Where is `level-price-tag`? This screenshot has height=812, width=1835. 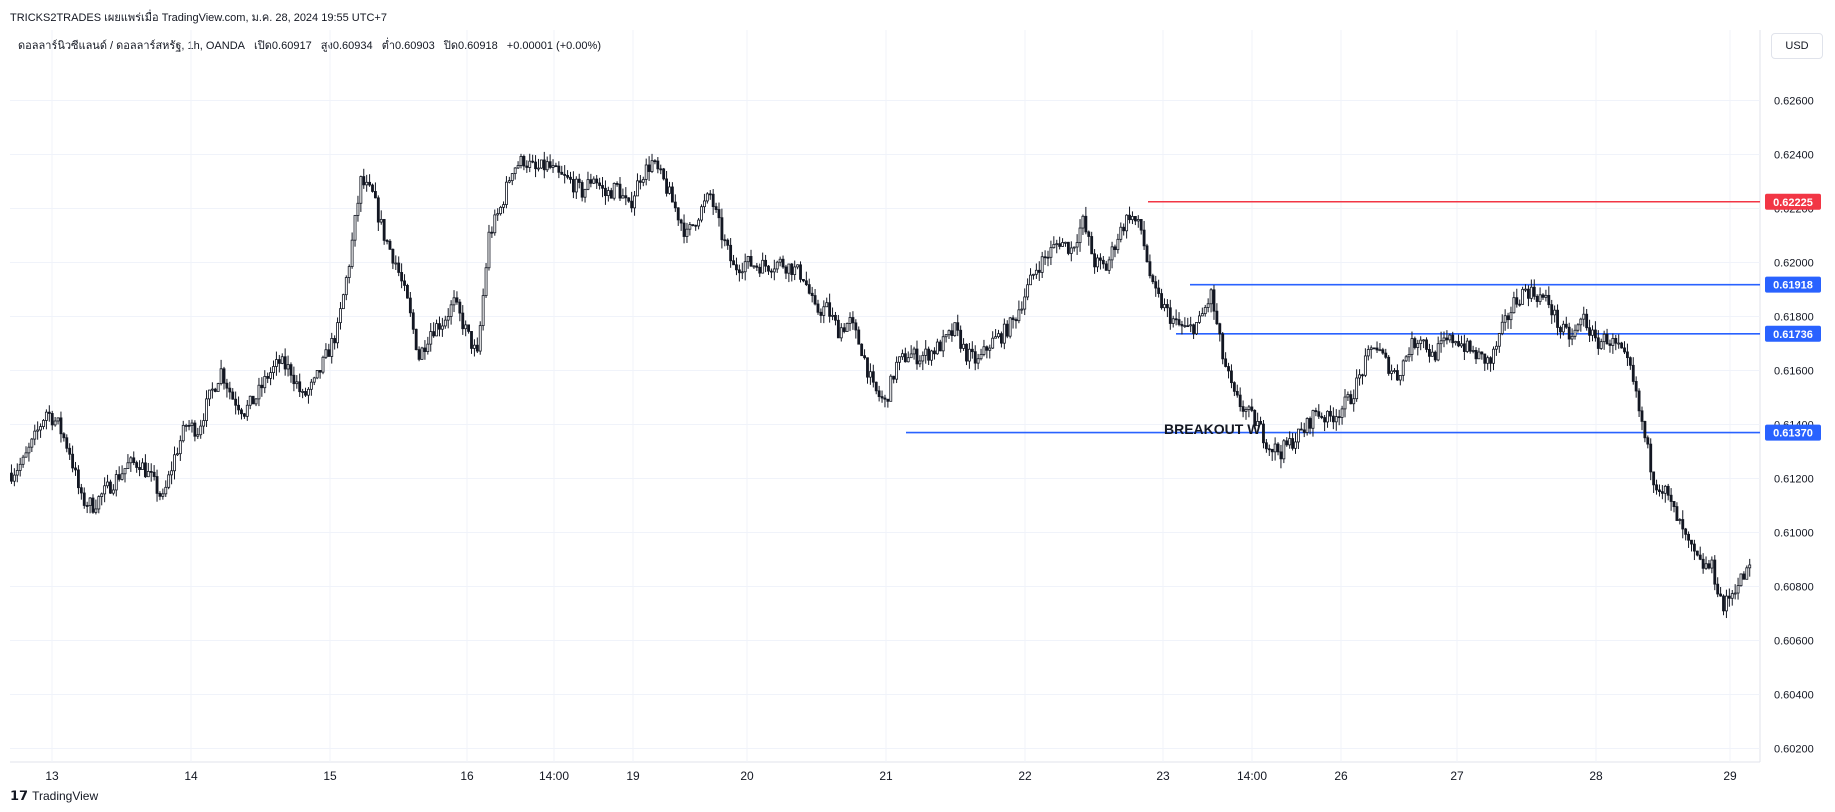
level-price-tag is located at coordinates (1793, 333).